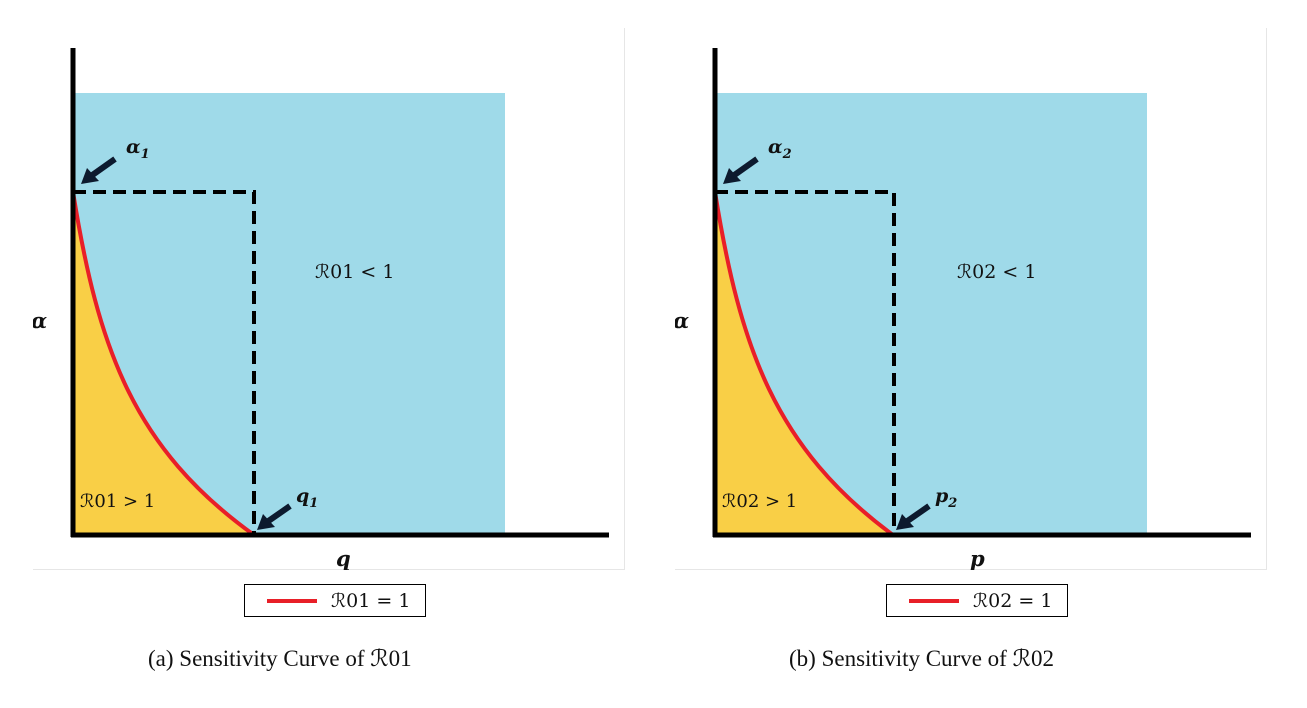  What do you see at coordinates (996, 272) in the screenshot?
I see `region-above-label: ℛ02 < 1` at bounding box center [996, 272].